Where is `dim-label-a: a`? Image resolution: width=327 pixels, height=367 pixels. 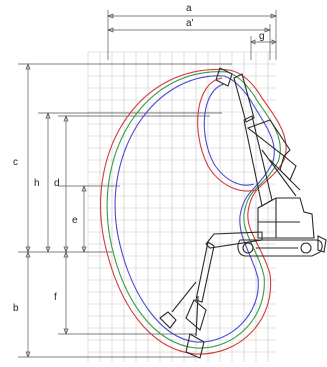 dim-label-a: a is located at coordinates (189, 8).